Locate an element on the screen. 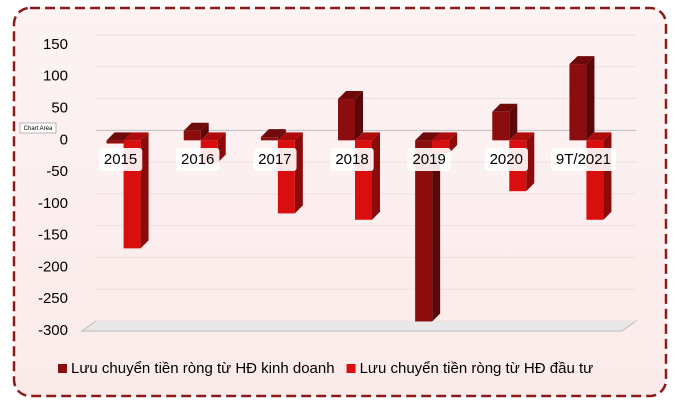 Image resolution: width=680 pixels, height=412 pixels. y-tick-label: -100 is located at coordinates (53, 203).